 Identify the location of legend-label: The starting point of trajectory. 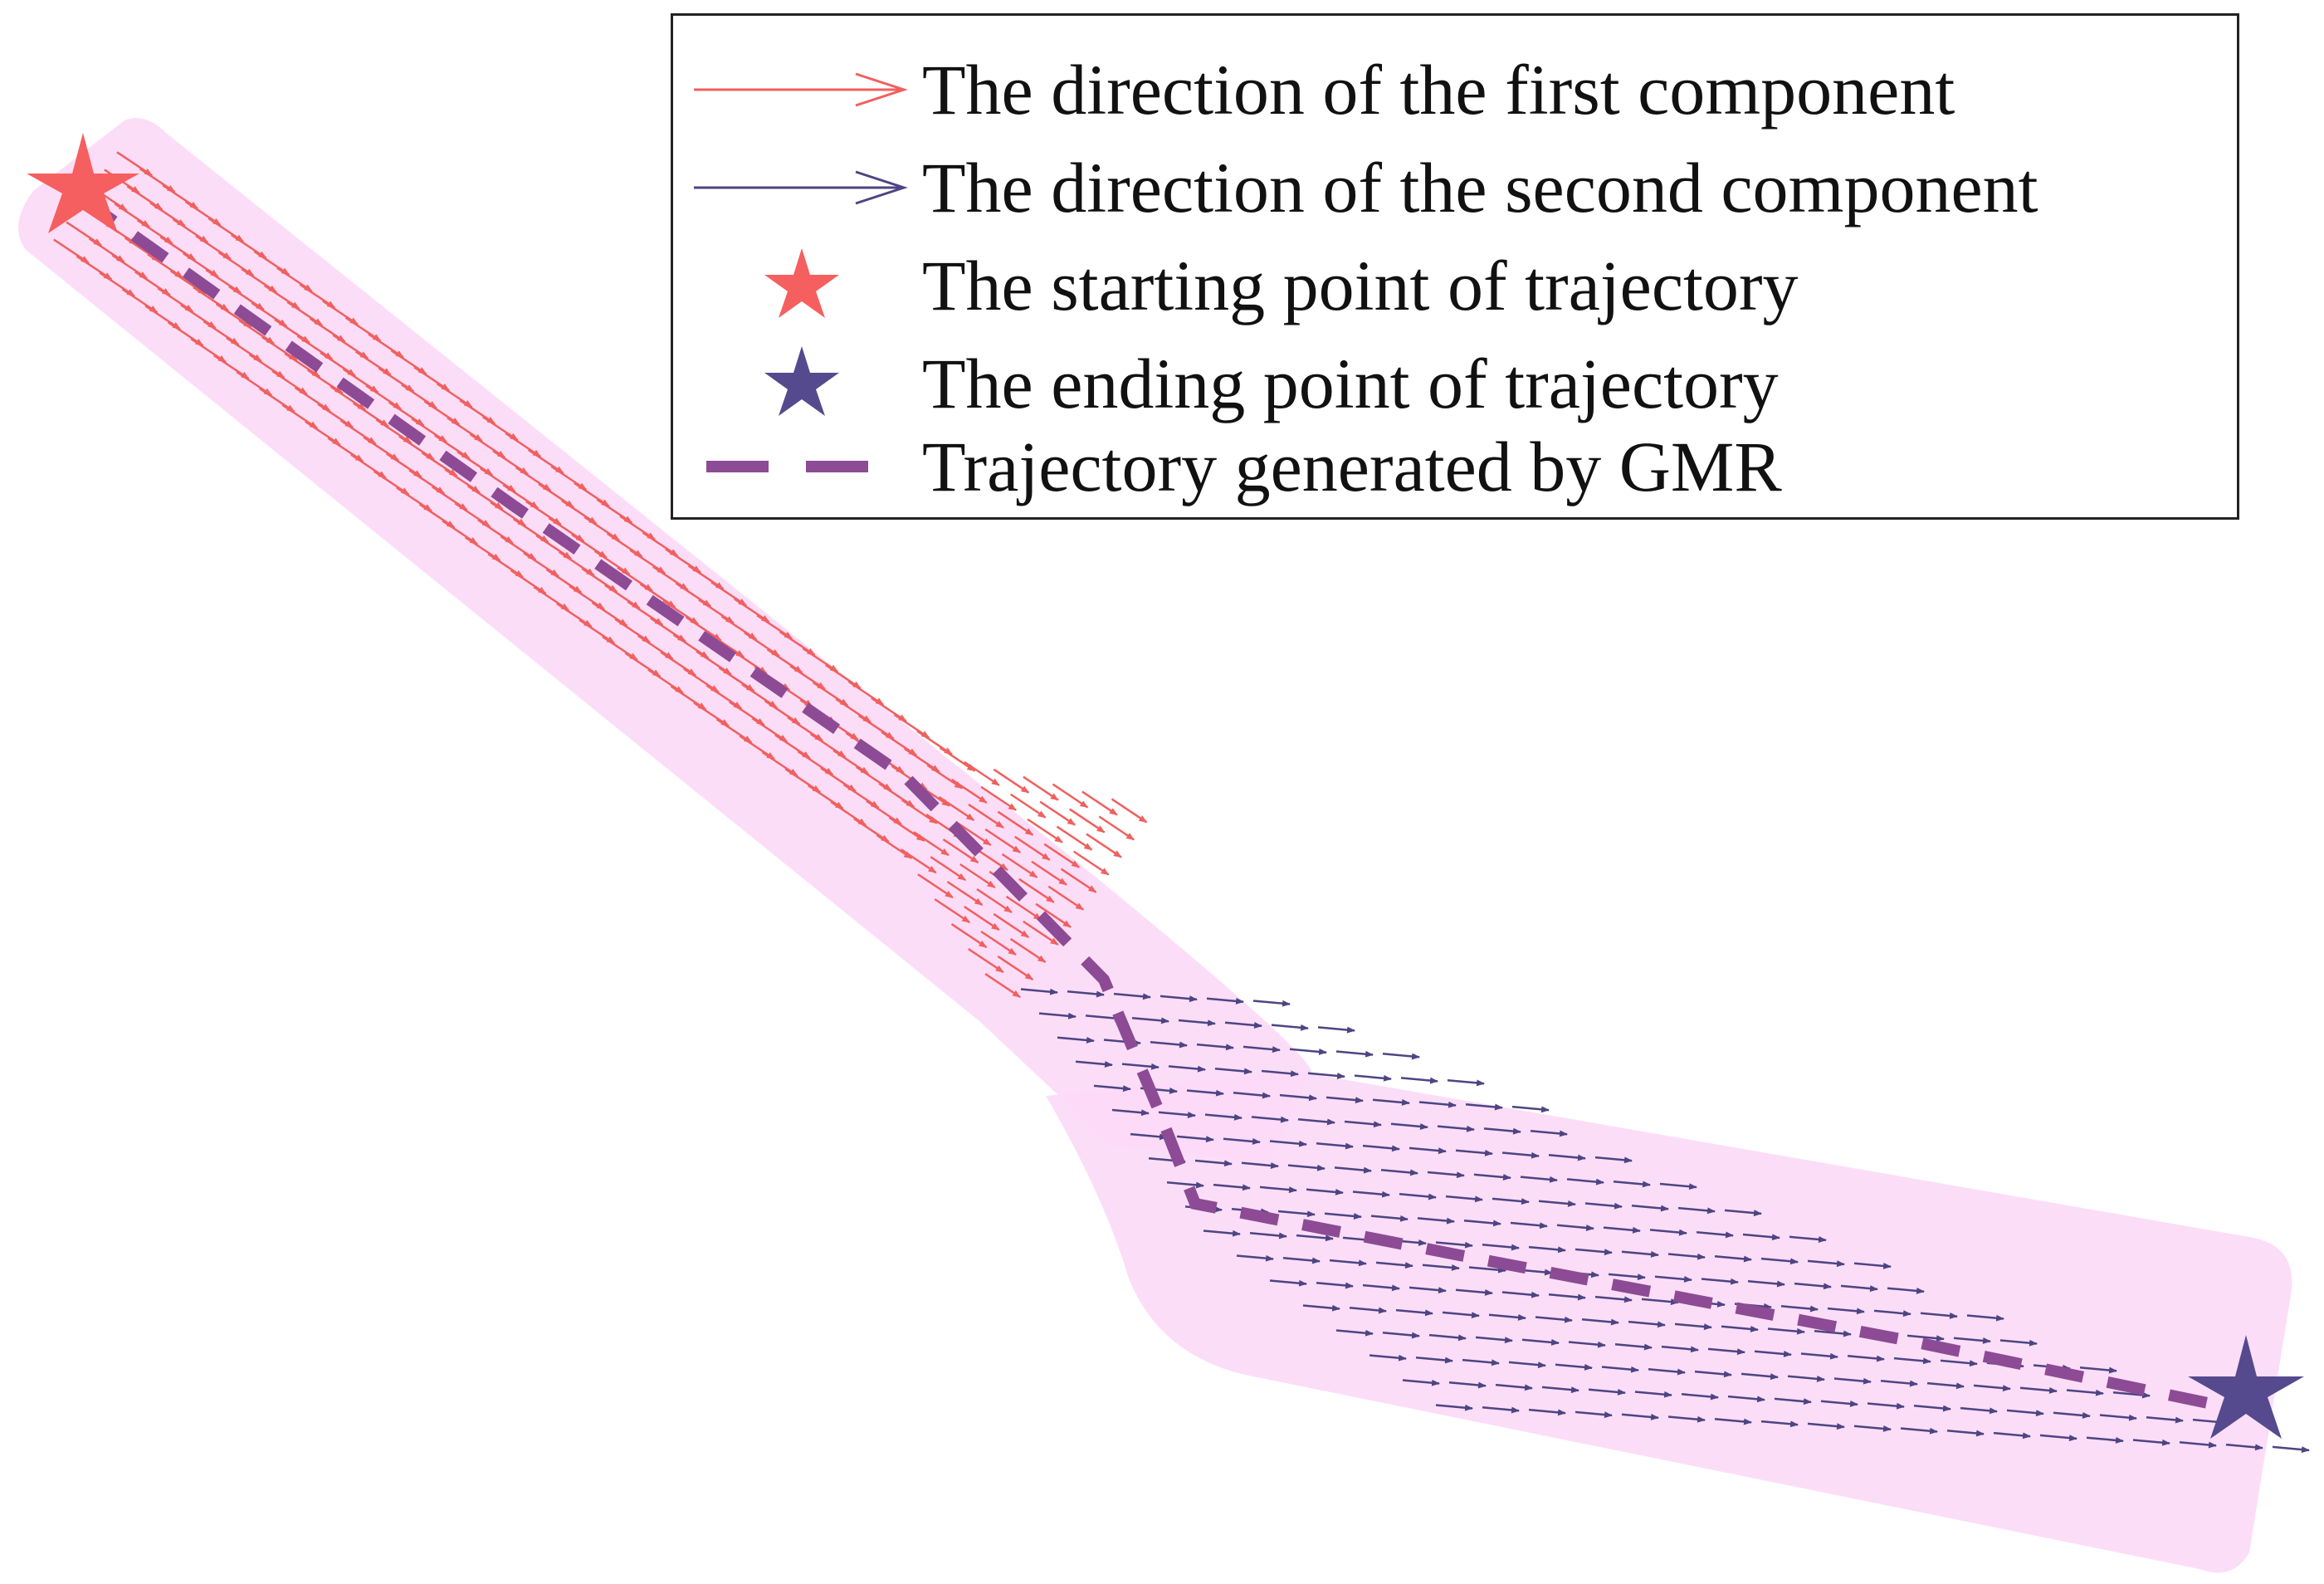
(1360, 286).